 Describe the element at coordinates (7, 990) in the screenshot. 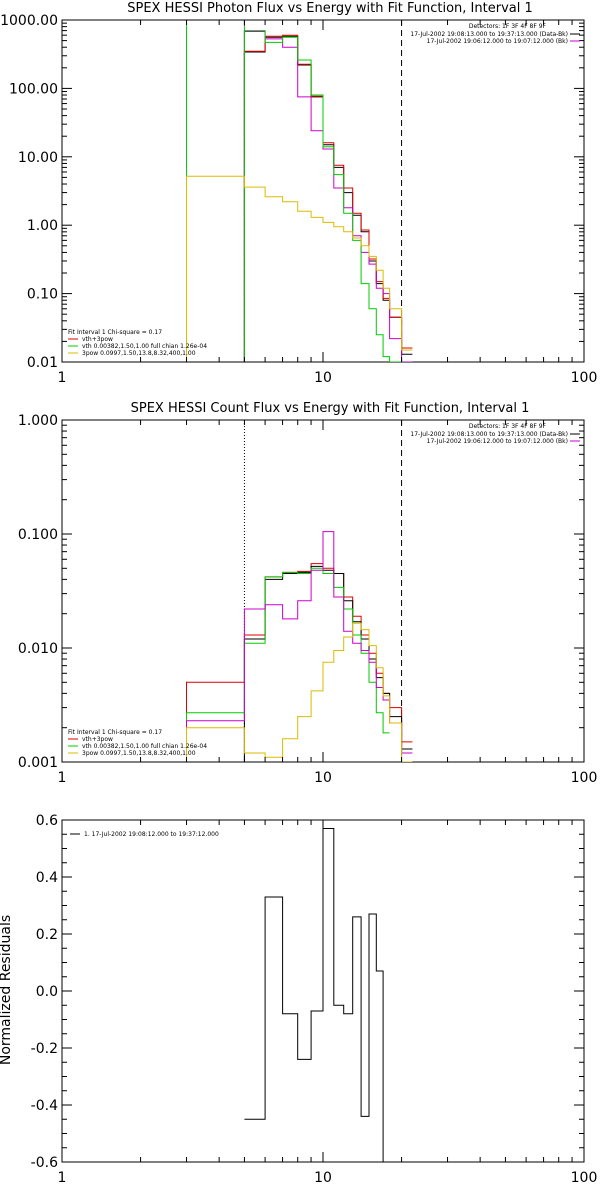

I see `residuals-ylabel: Normalized Residuals` at that location.